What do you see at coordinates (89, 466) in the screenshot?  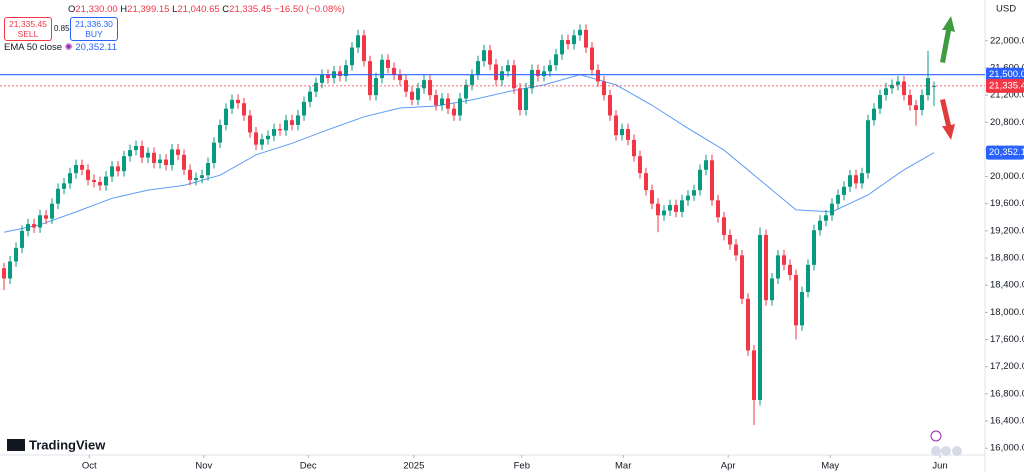 I see `x-tick-label: Oct` at bounding box center [89, 466].